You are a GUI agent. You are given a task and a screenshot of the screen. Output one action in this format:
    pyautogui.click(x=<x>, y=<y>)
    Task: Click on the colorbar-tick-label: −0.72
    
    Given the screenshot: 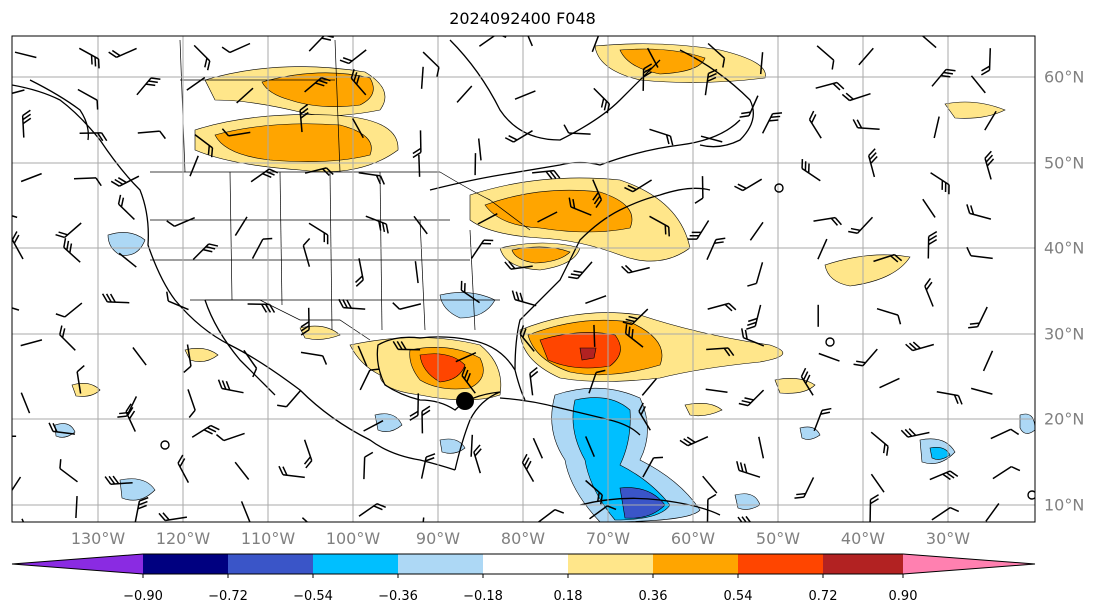 What is the action you would take?
    pyautogui.click(x=228, y=596)
    